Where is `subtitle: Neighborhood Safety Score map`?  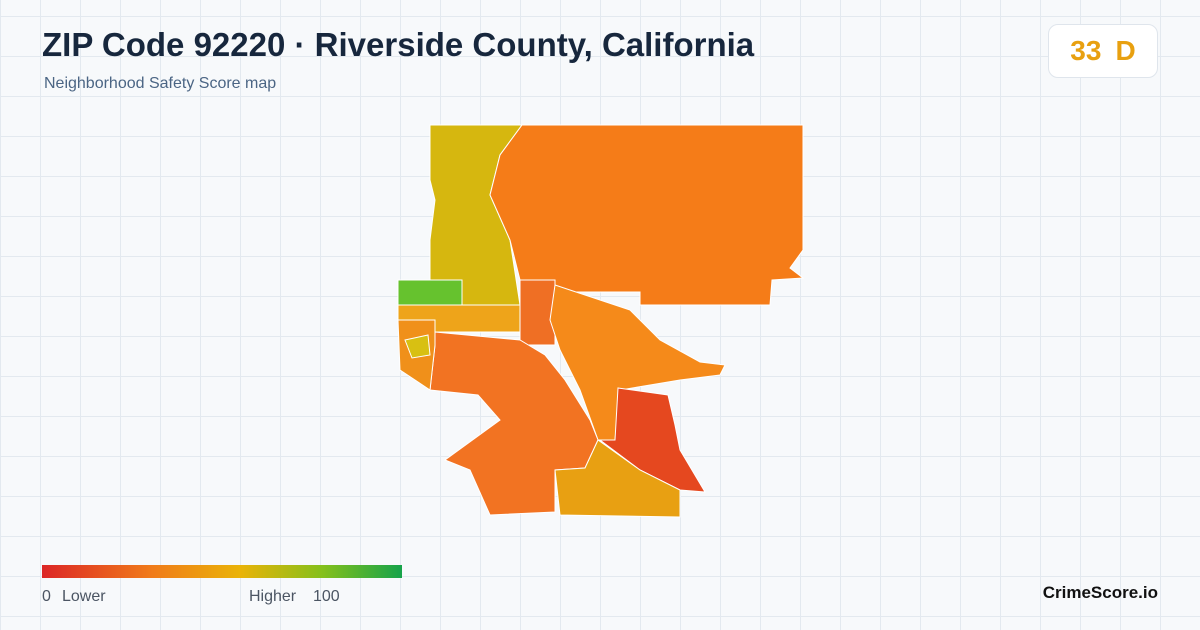
subtitle: Neighborhood Safety Score map is located at coordinates (160, 83).